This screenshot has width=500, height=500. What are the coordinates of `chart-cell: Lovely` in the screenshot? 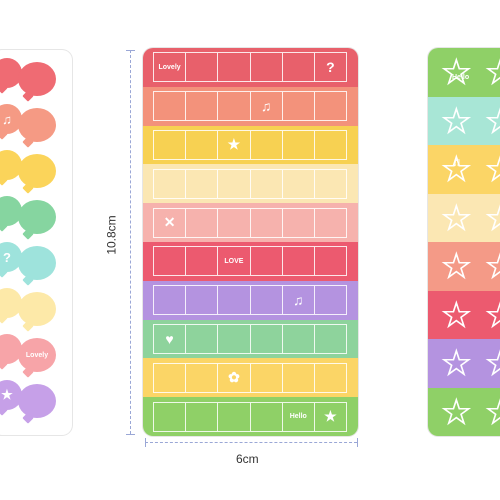 It's located at (170, 67).